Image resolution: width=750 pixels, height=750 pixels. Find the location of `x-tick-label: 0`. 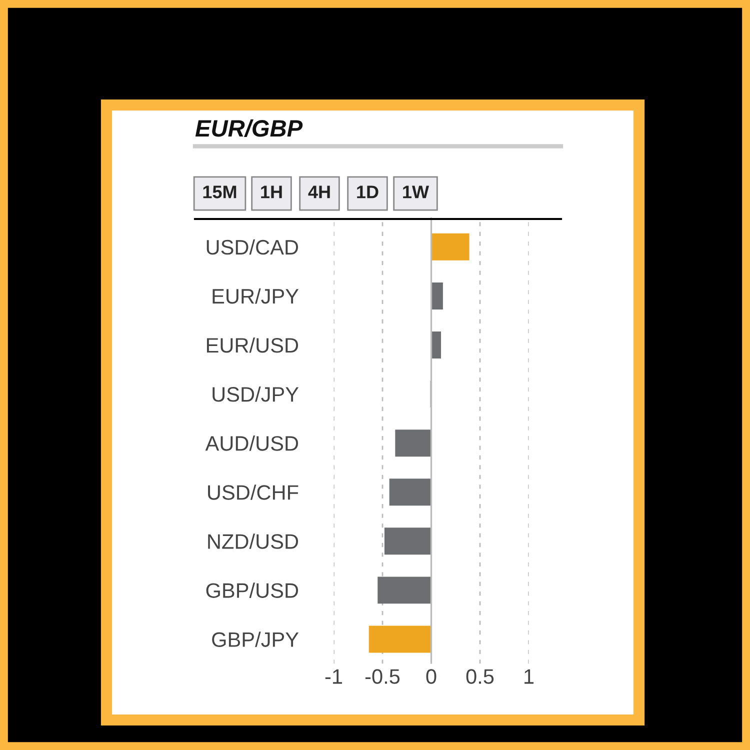

x-tick-label: 0 is located at coordinates (431, 676).